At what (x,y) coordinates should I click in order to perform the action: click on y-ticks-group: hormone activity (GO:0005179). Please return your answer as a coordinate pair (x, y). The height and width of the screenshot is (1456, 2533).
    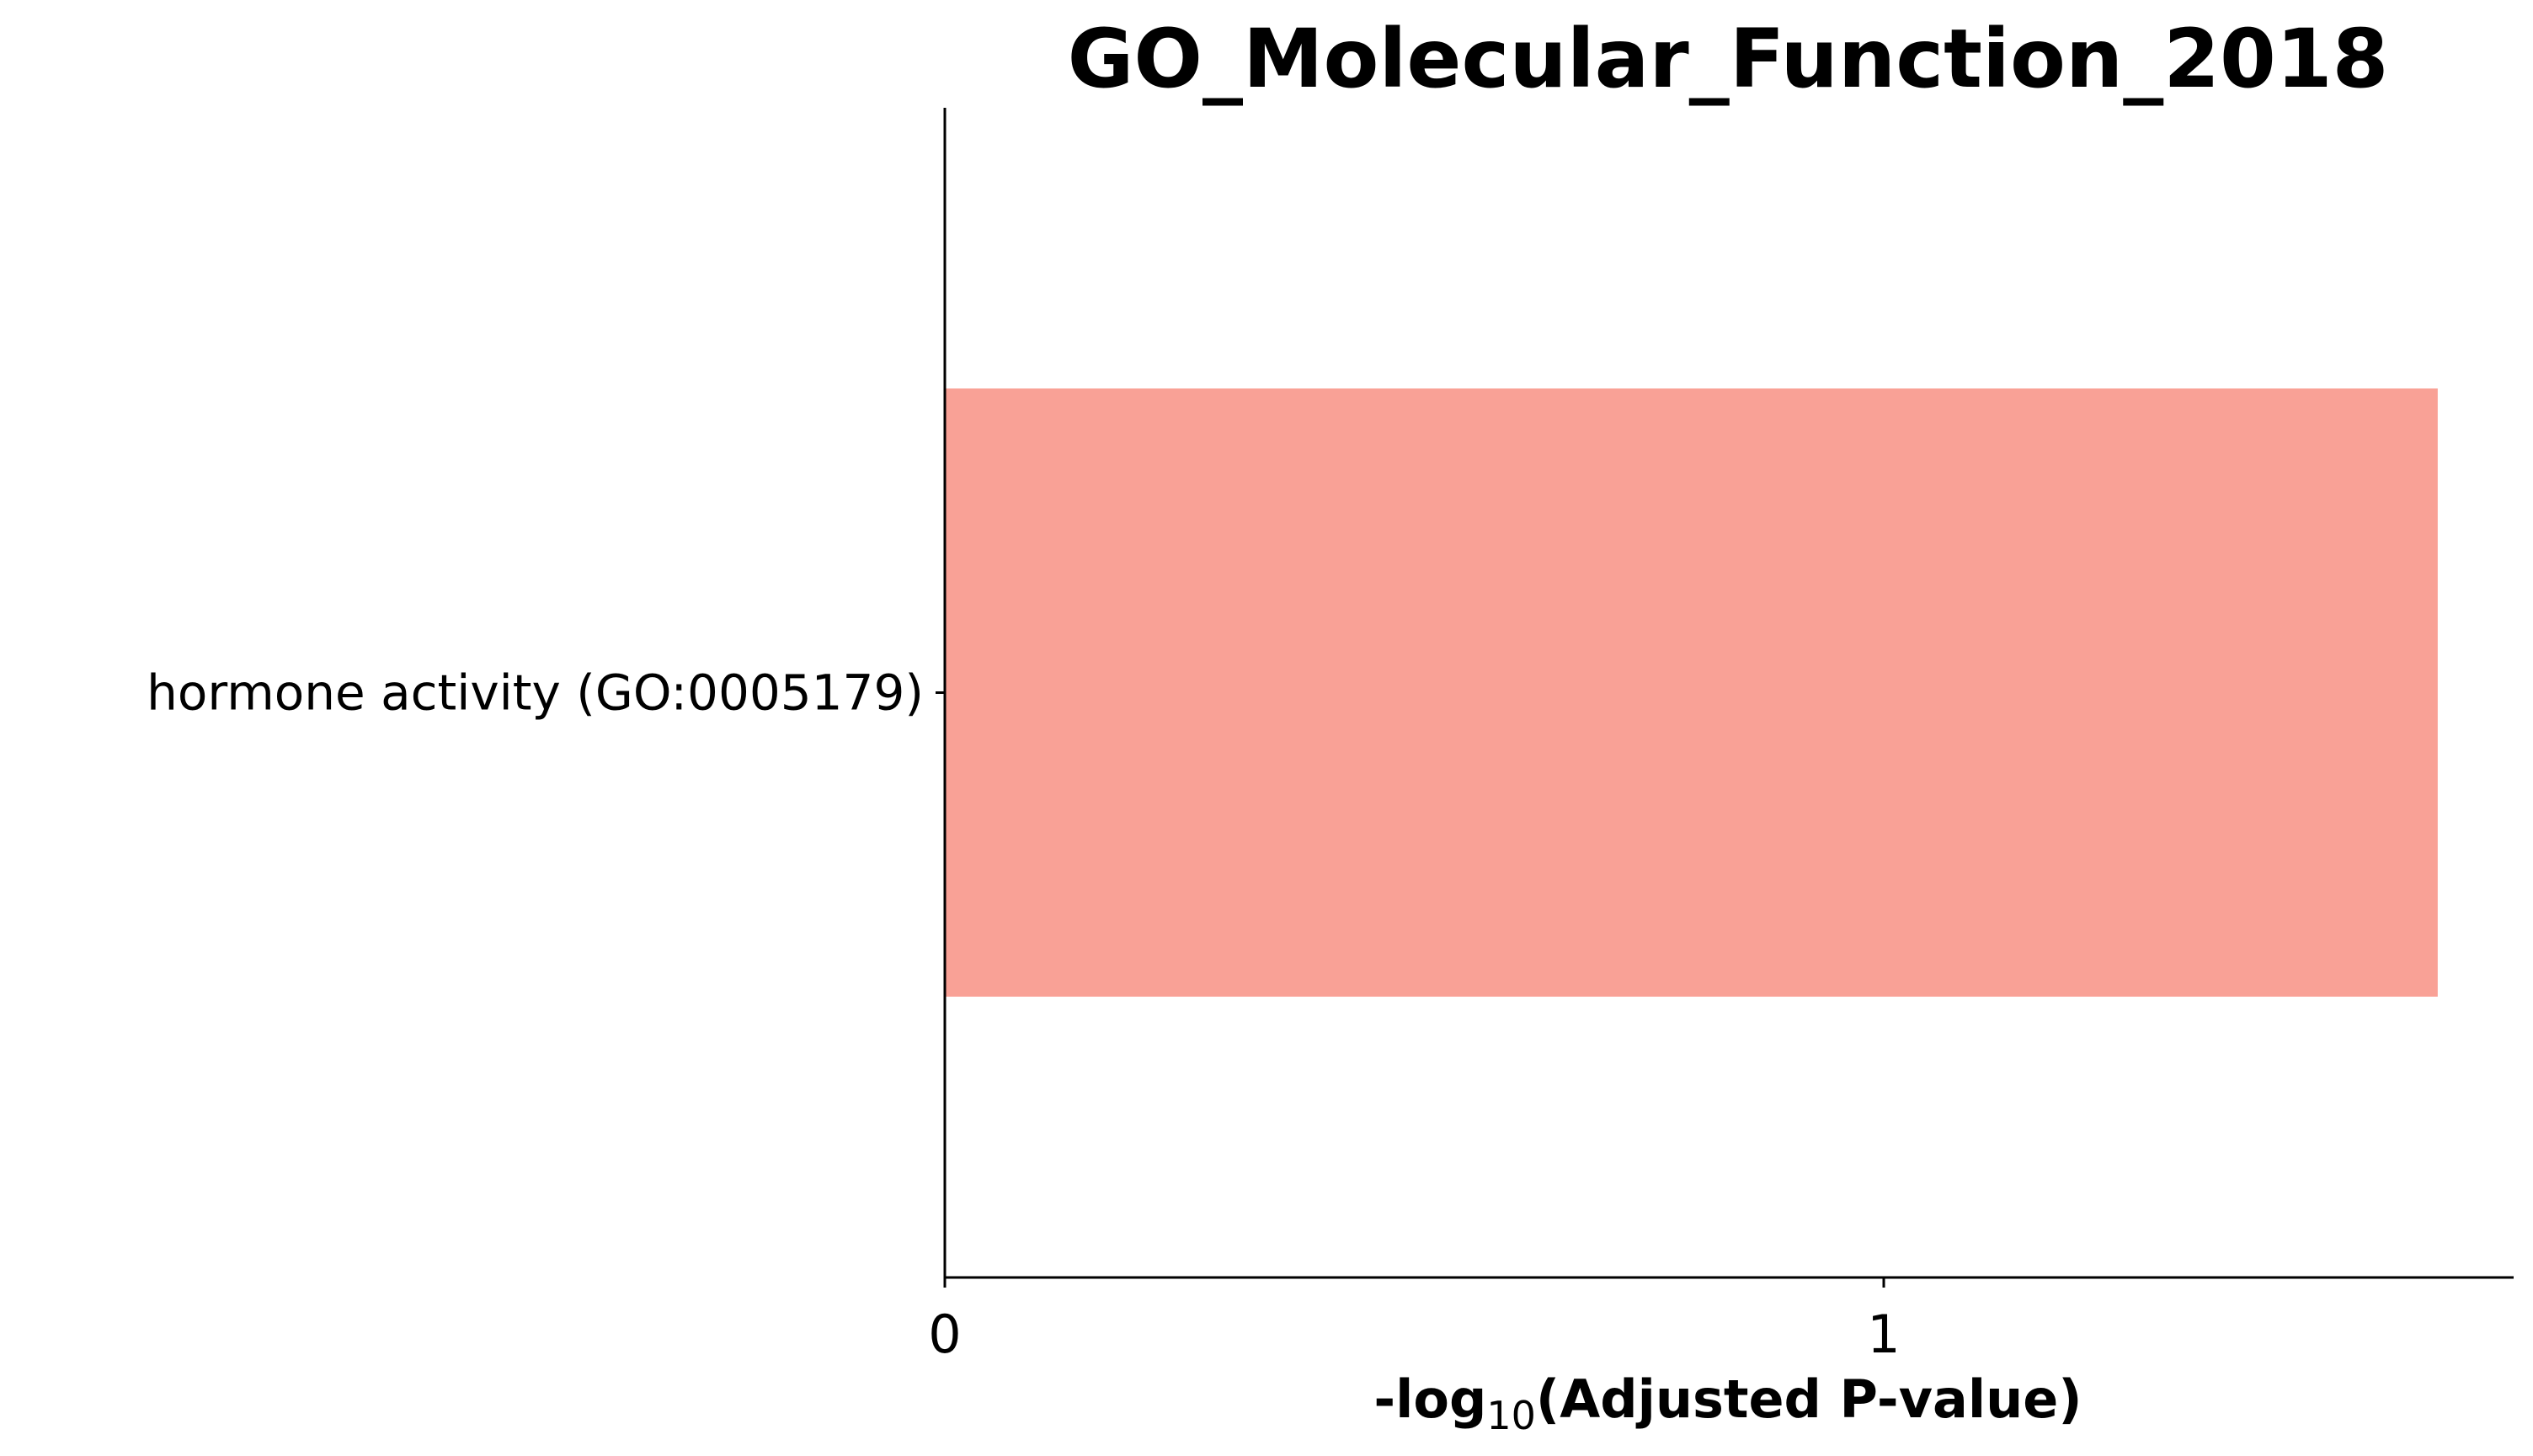
    Looking at the image, I should click on (546, 693).